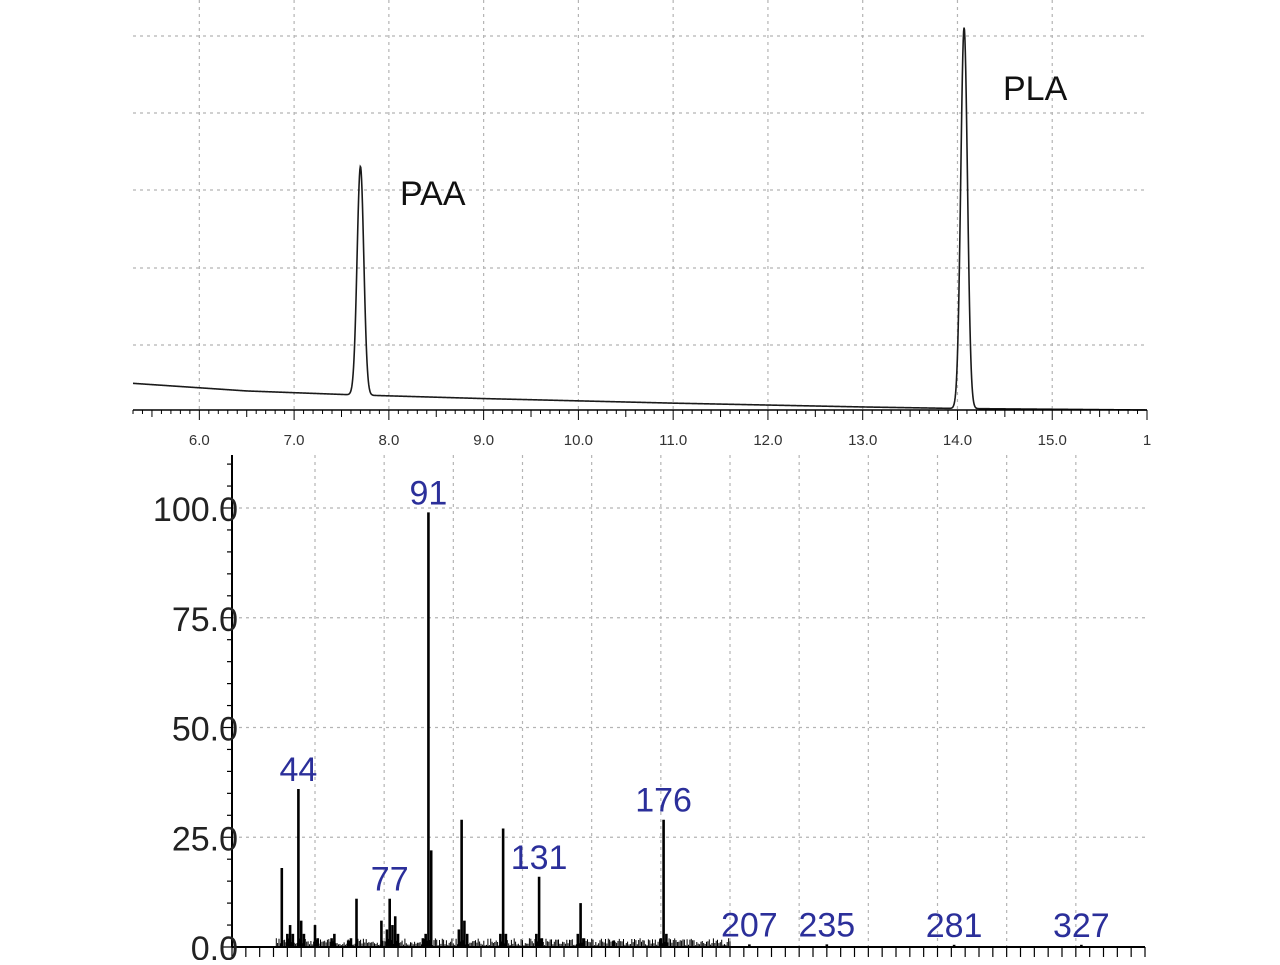  I want to click on x-tick-label: 14.0, so click(957, 440).